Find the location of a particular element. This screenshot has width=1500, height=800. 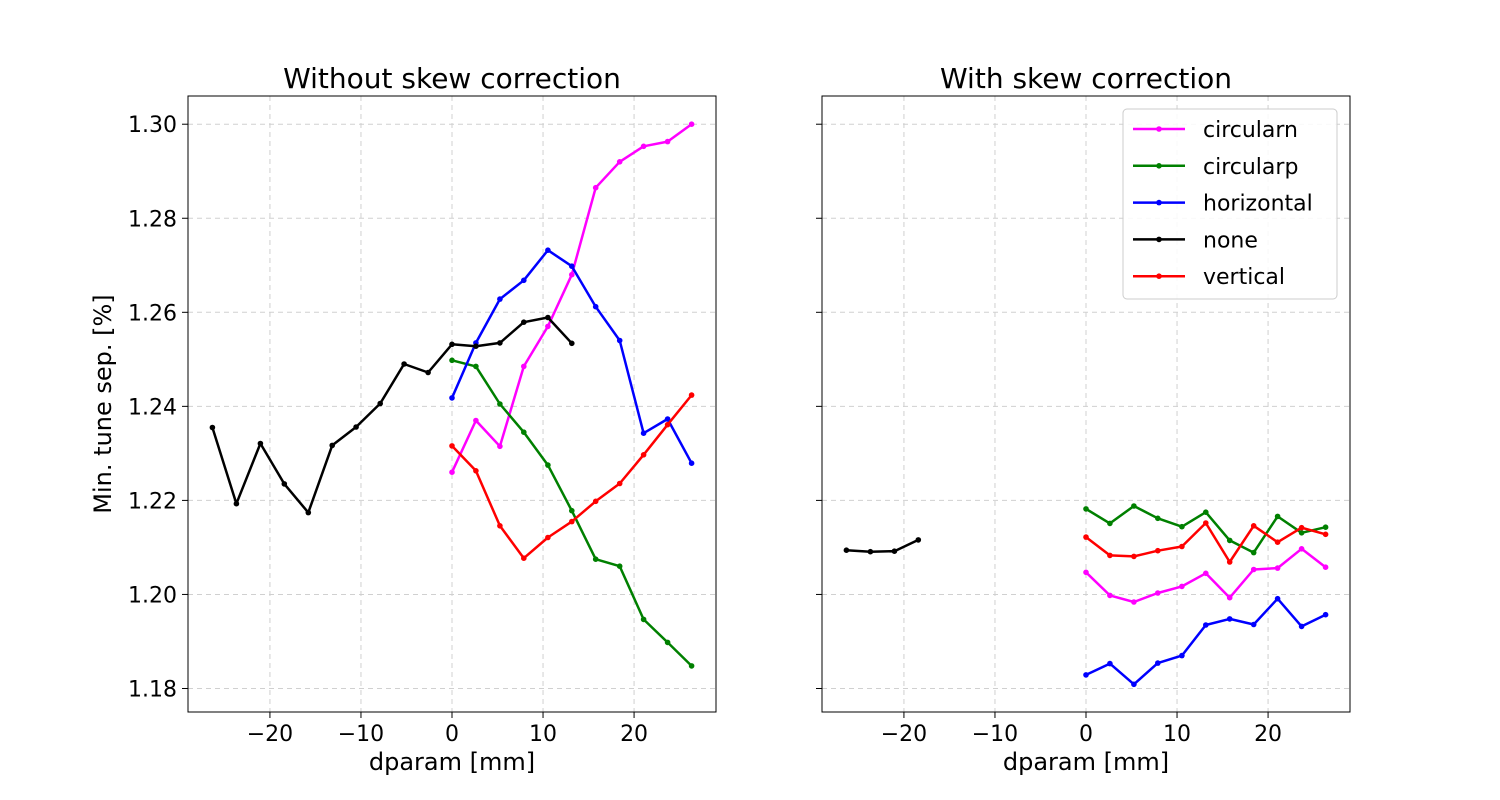

x-axis-label: dparam [mm] is located at coordinates (452, 762).